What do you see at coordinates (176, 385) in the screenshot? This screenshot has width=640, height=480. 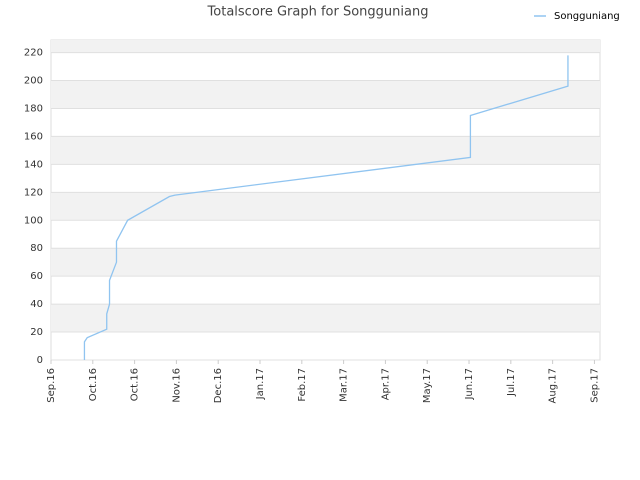 I see `x-tick-label: Nov.16` at bounding box center [176, 385].